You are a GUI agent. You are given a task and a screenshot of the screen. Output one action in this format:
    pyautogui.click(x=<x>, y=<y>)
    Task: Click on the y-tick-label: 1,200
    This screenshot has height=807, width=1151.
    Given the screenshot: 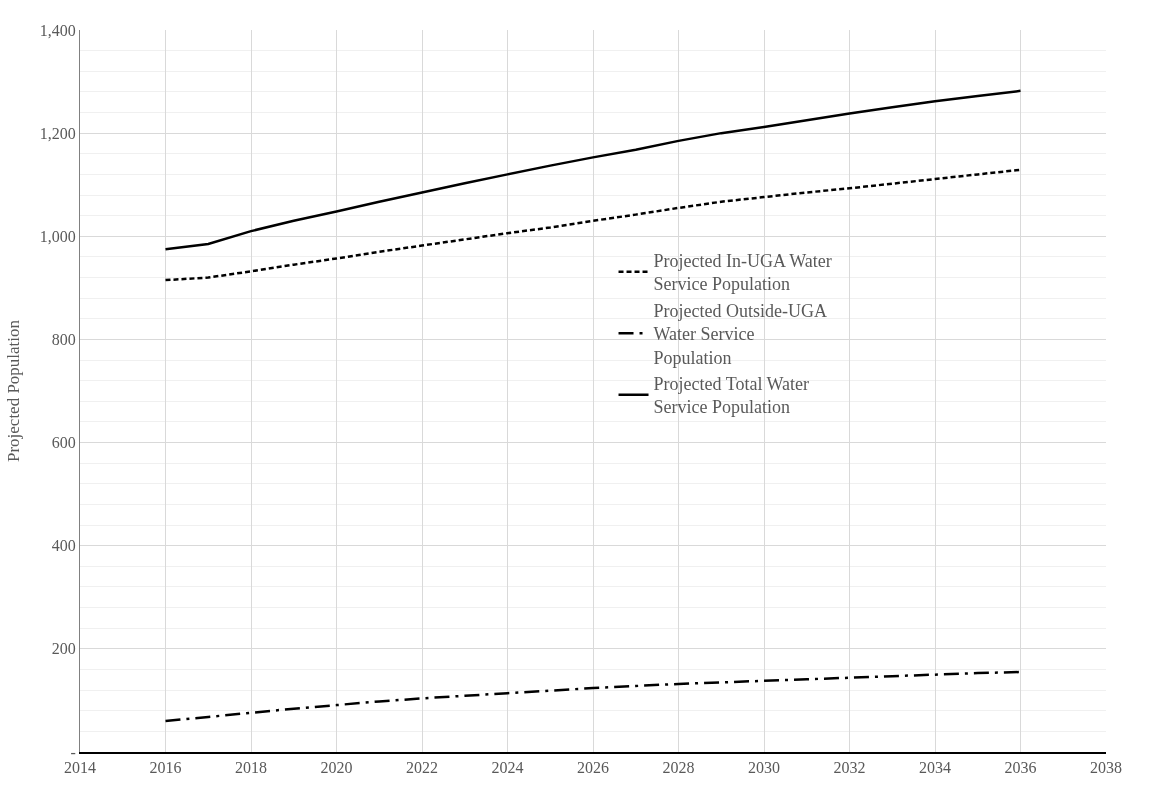 What is the action you would take?
    pyautogui.click(x=57, y=133)
    